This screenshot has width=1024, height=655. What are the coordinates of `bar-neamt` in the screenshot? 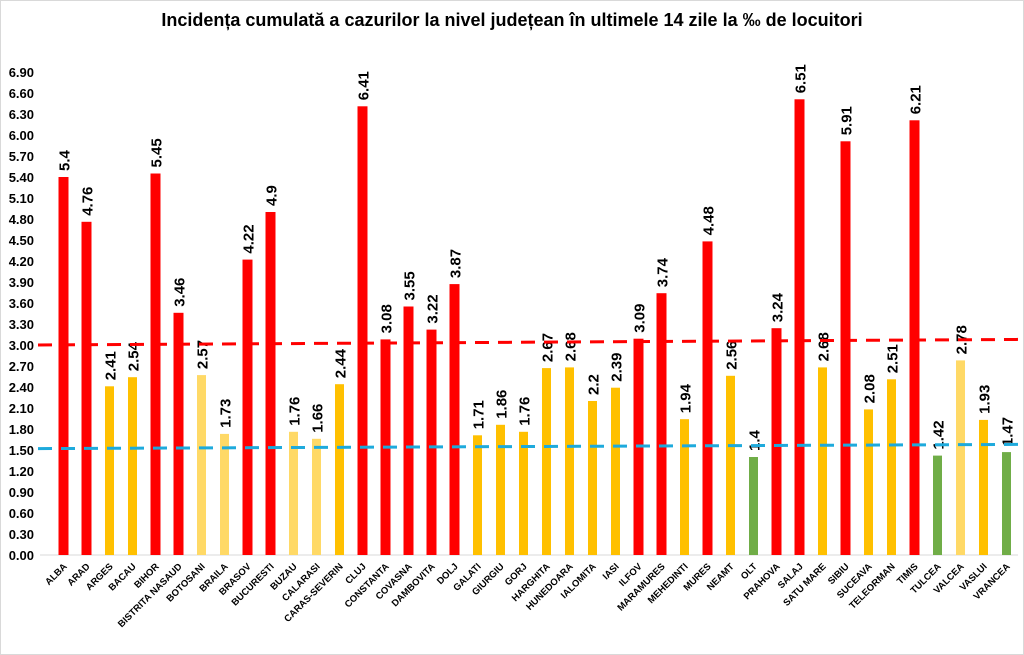 It's located at (730, 465).